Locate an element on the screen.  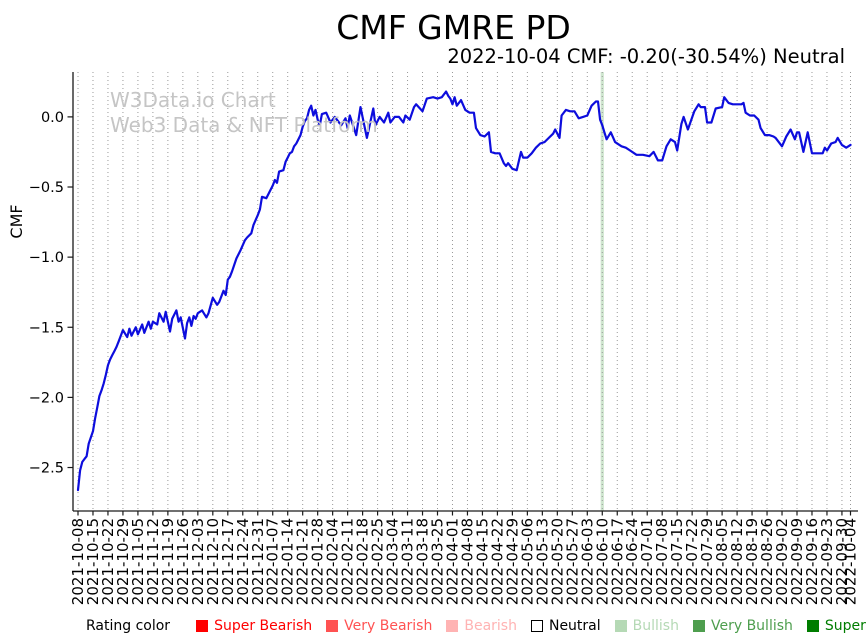
legend-item-label: Neutral is located at coordinates (574, 626).